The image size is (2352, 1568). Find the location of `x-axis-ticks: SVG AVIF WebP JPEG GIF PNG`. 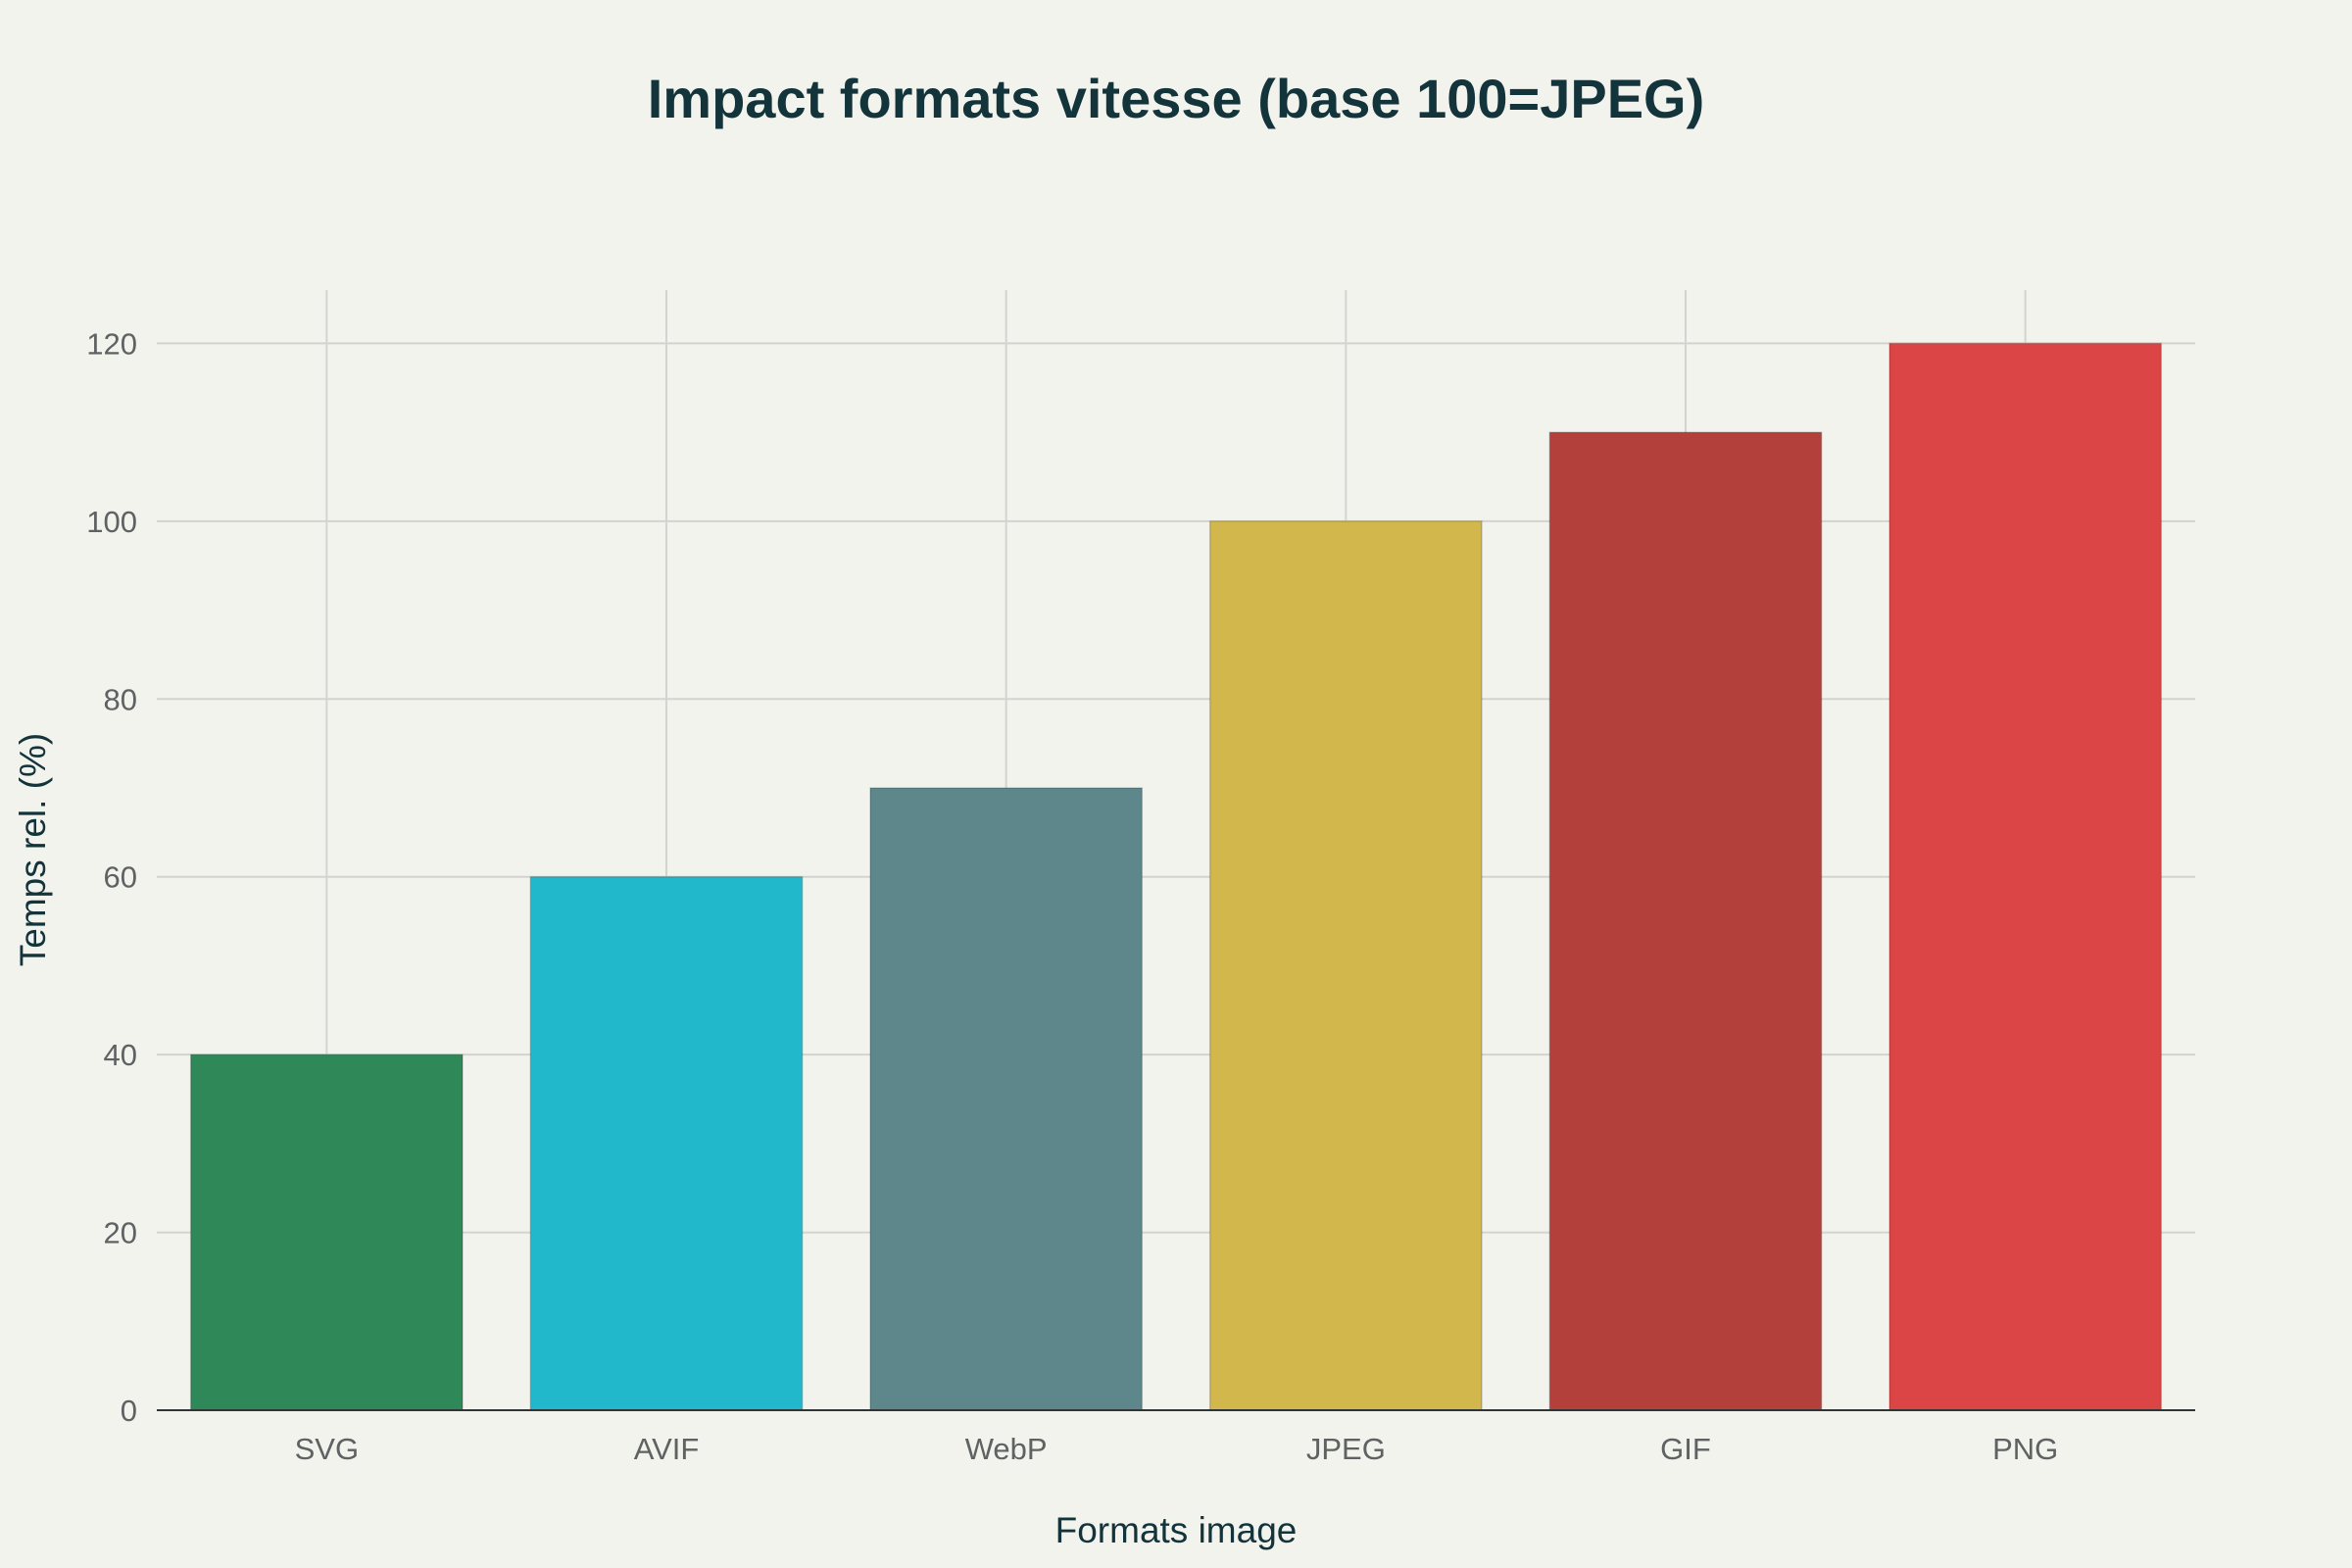

x-axis-ticks: SVG AVIF WebP JPEG GIF PNG is located at coordinates (1177, 1449).